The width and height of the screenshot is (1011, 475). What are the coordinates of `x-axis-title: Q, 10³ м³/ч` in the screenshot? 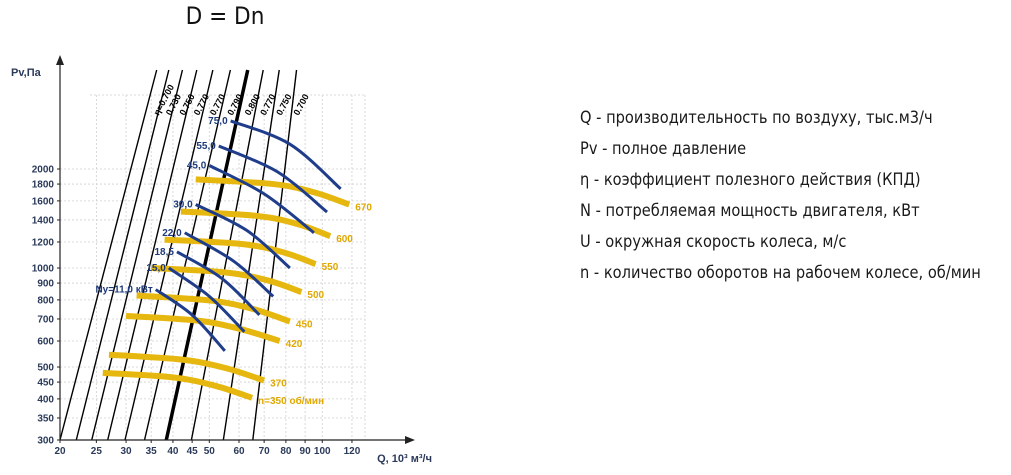 It's located at (404, 459).